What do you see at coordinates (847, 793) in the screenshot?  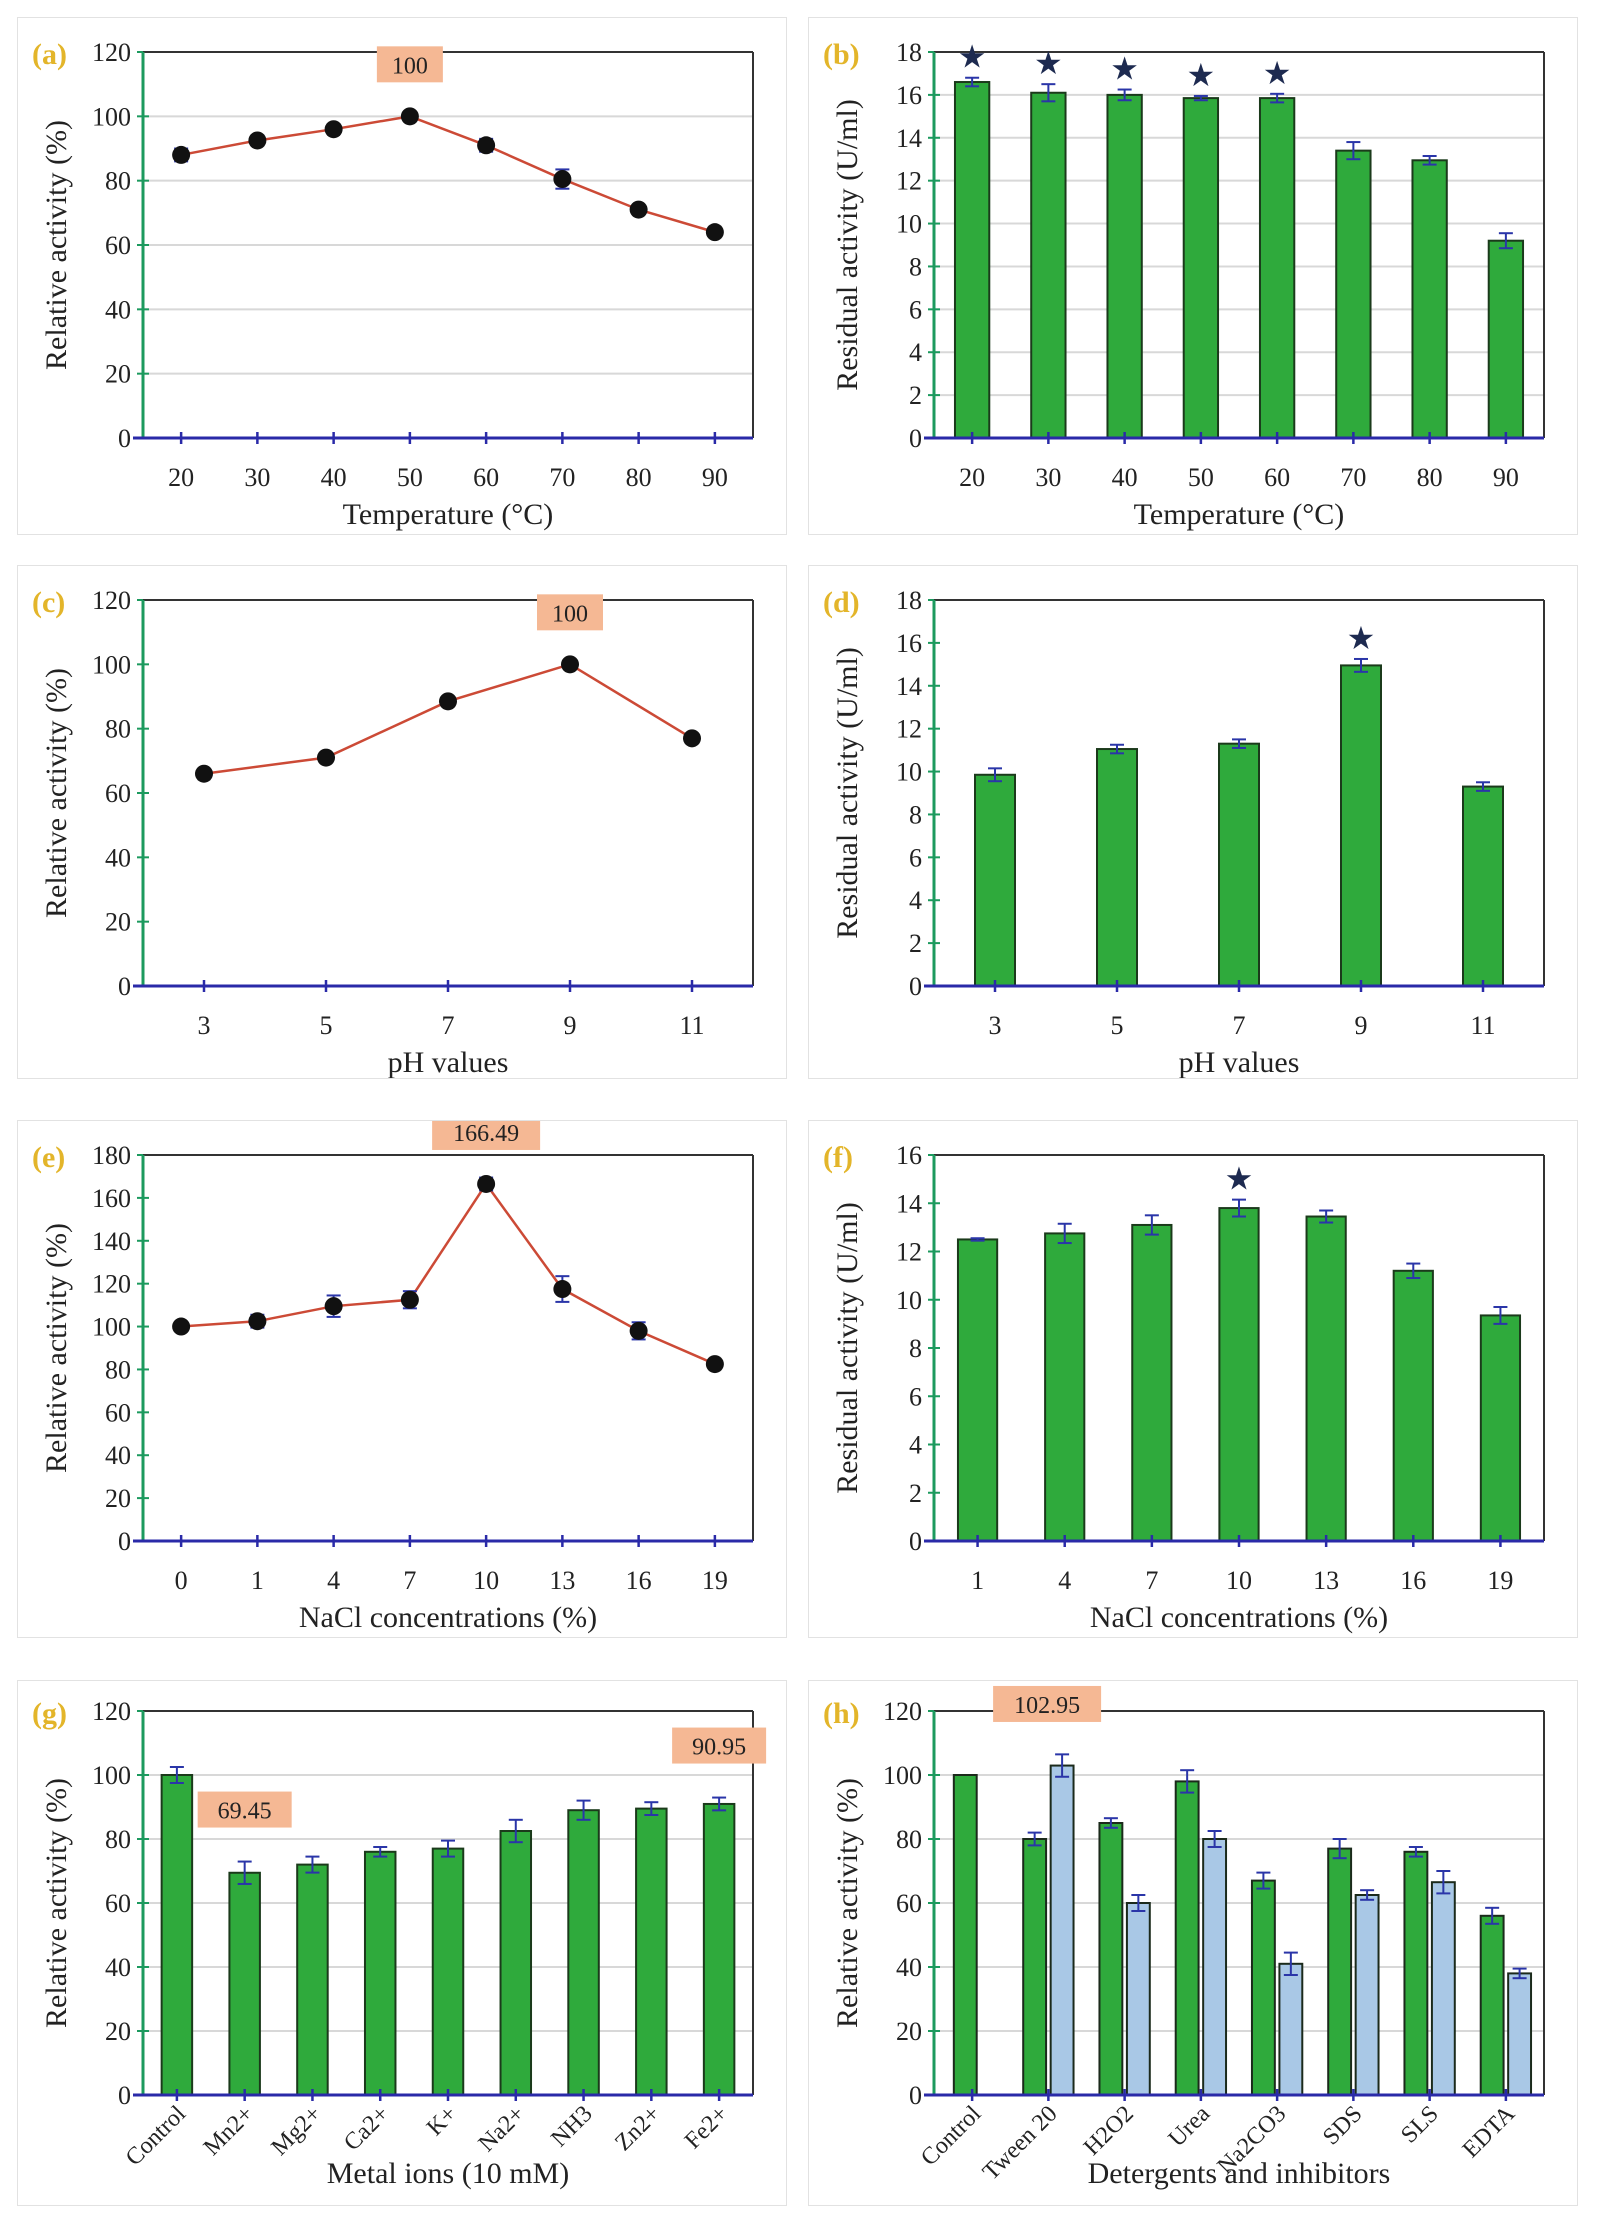 I see `y-axis-title: Residual activity (U/ml)` at bounding box center [847, 793].